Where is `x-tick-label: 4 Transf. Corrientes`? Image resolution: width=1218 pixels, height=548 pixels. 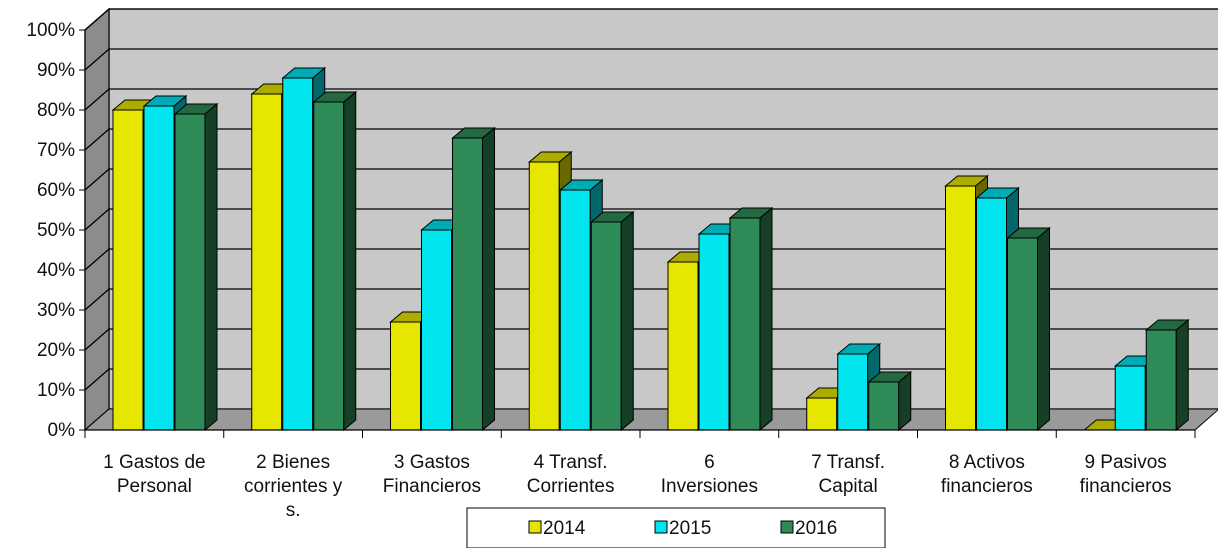 x-tick-label: 4 Transf. Corrientes is located at coordinates (571, 474).